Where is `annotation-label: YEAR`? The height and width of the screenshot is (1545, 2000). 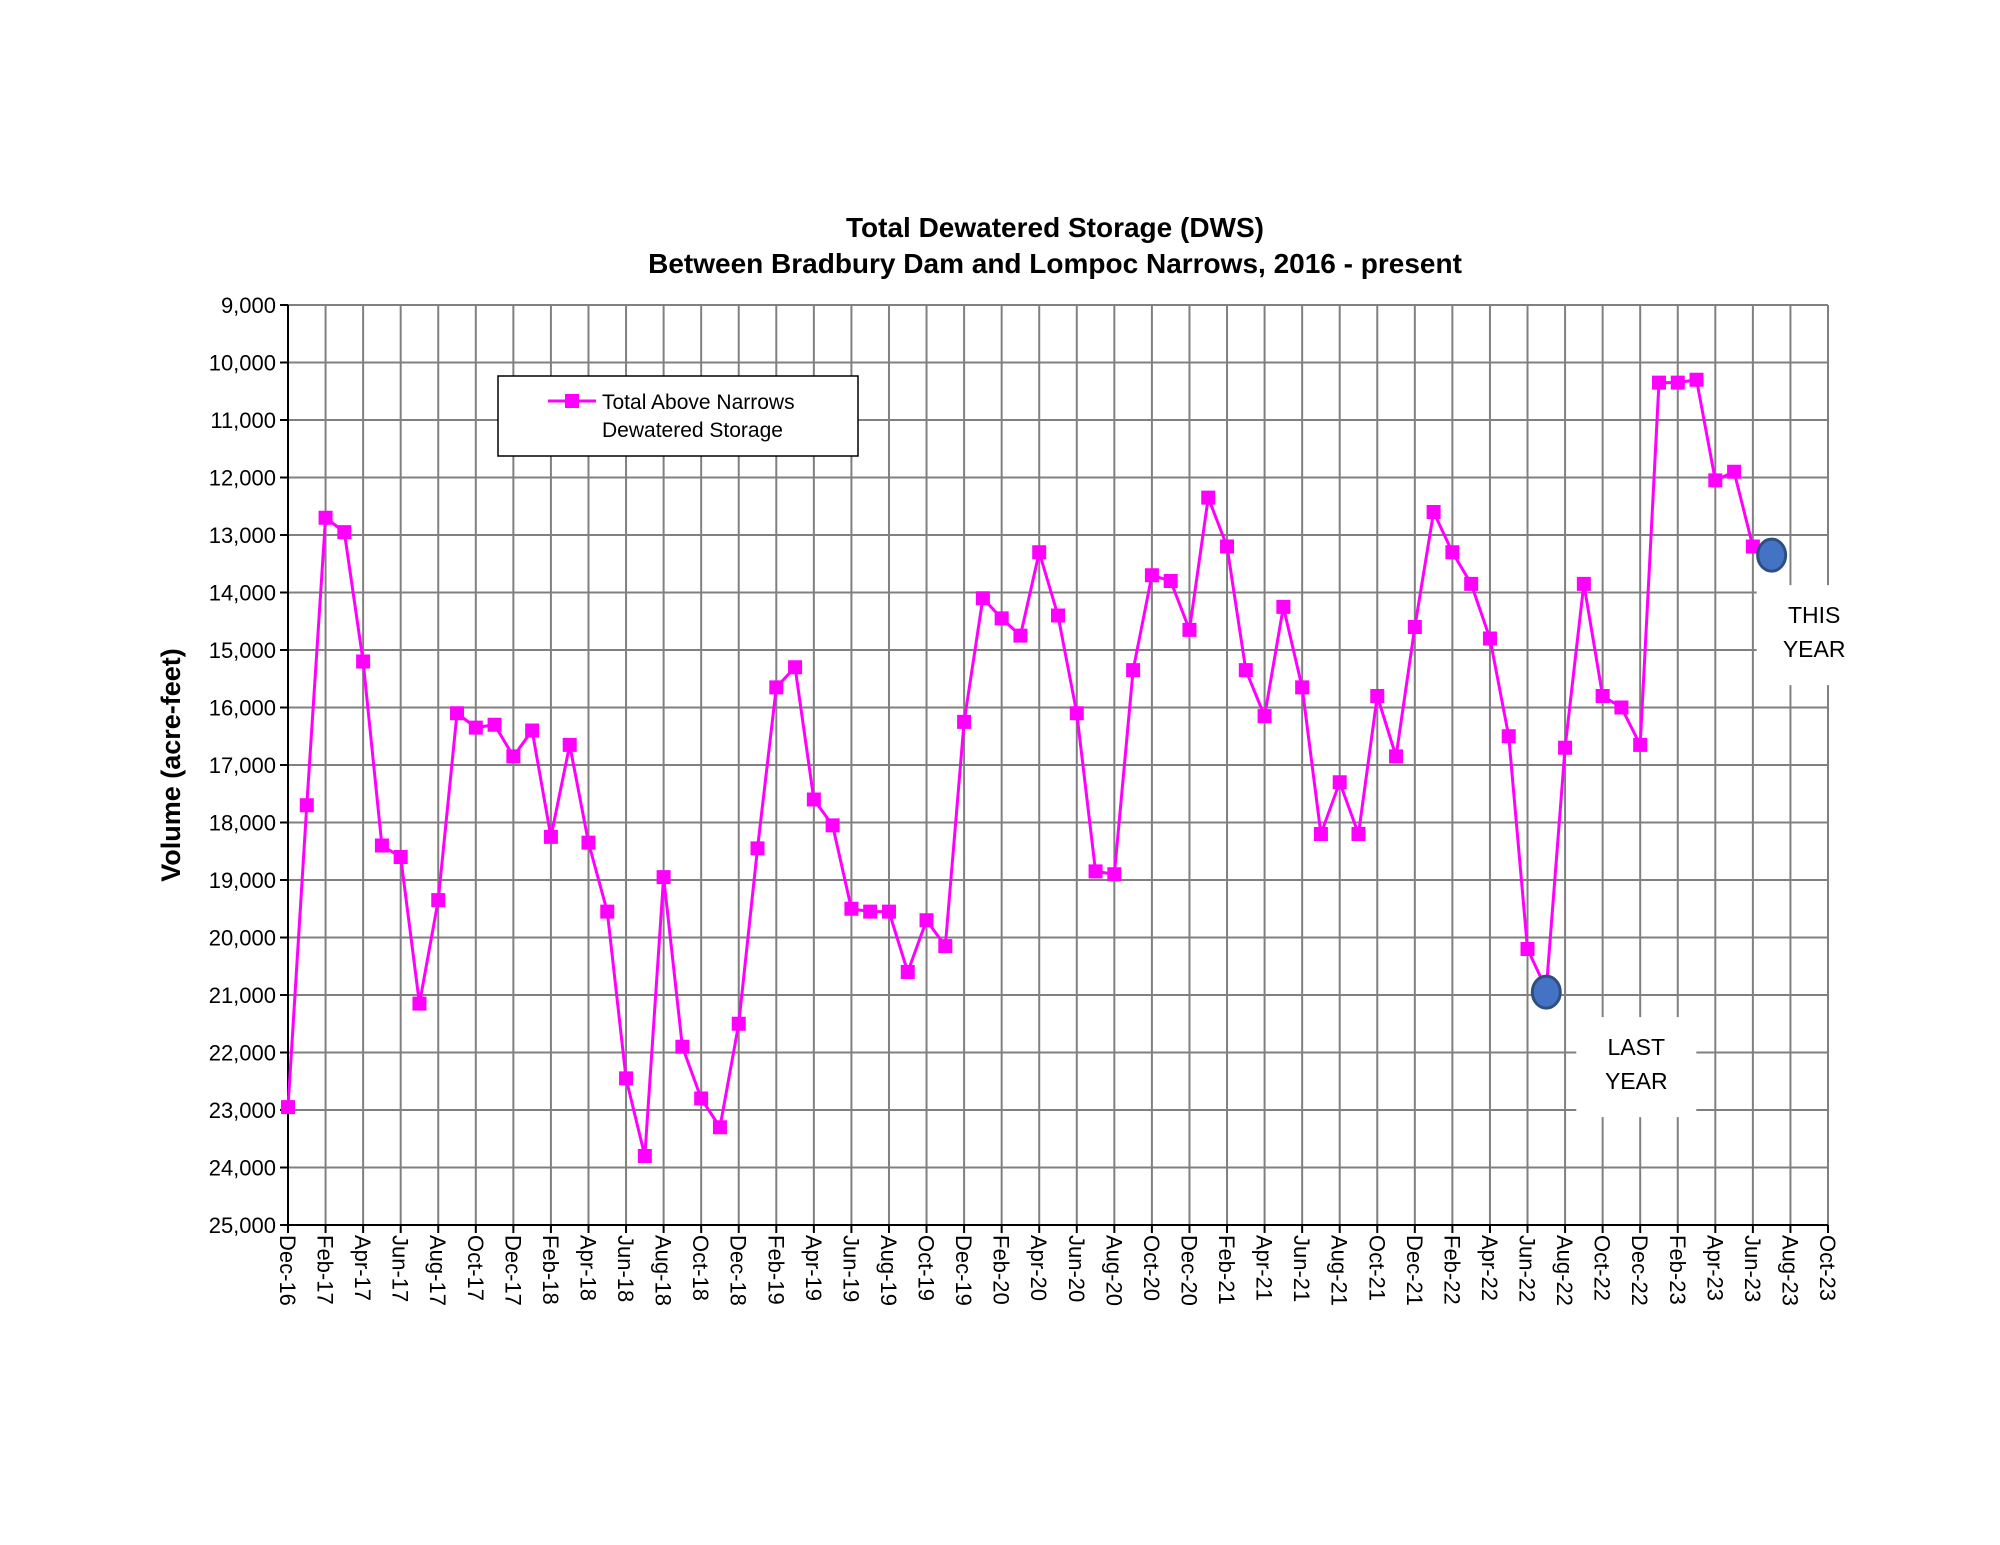
annotation-label: YEAR is located at coordinates (1814, 649).